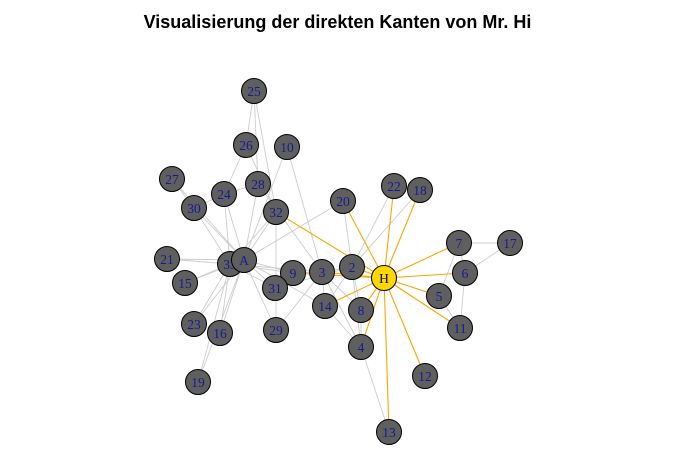 The height and width of the screenshot is (470, 675). I want to click on node-15: 15, so click(185, 283).